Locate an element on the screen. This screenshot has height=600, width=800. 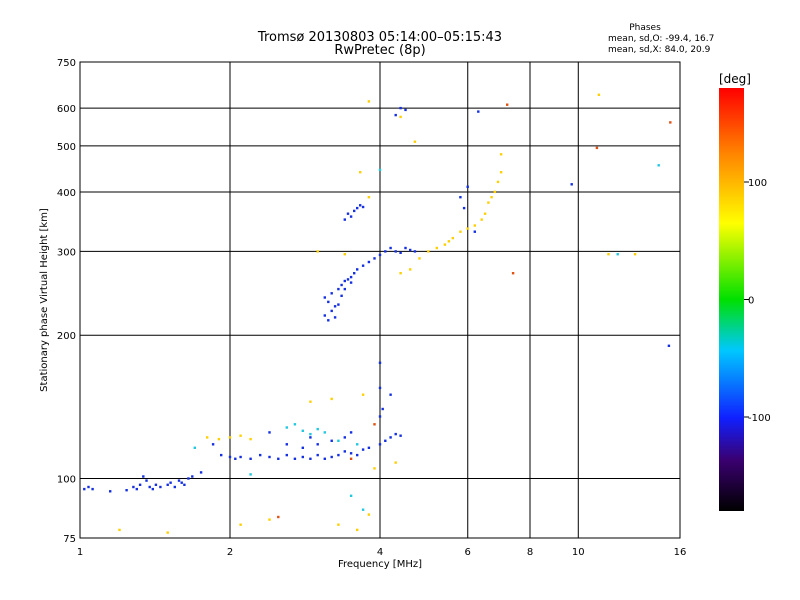
colorbar-gradient is located at coordinates (731, 299).